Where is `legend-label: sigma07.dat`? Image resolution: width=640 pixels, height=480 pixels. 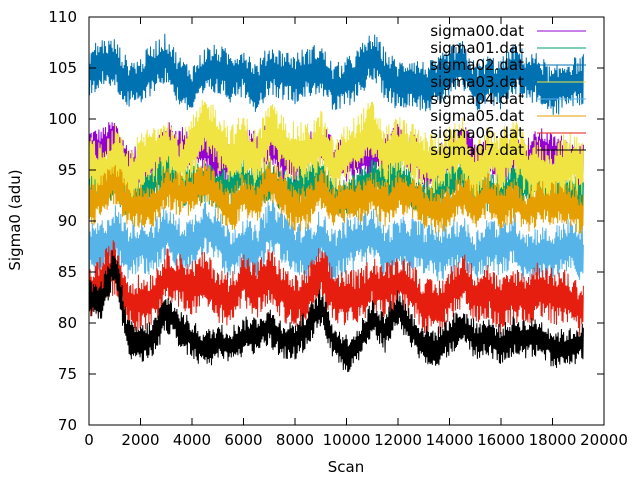 legend-label: sigma07.dat is located at coordinates (477, 150).